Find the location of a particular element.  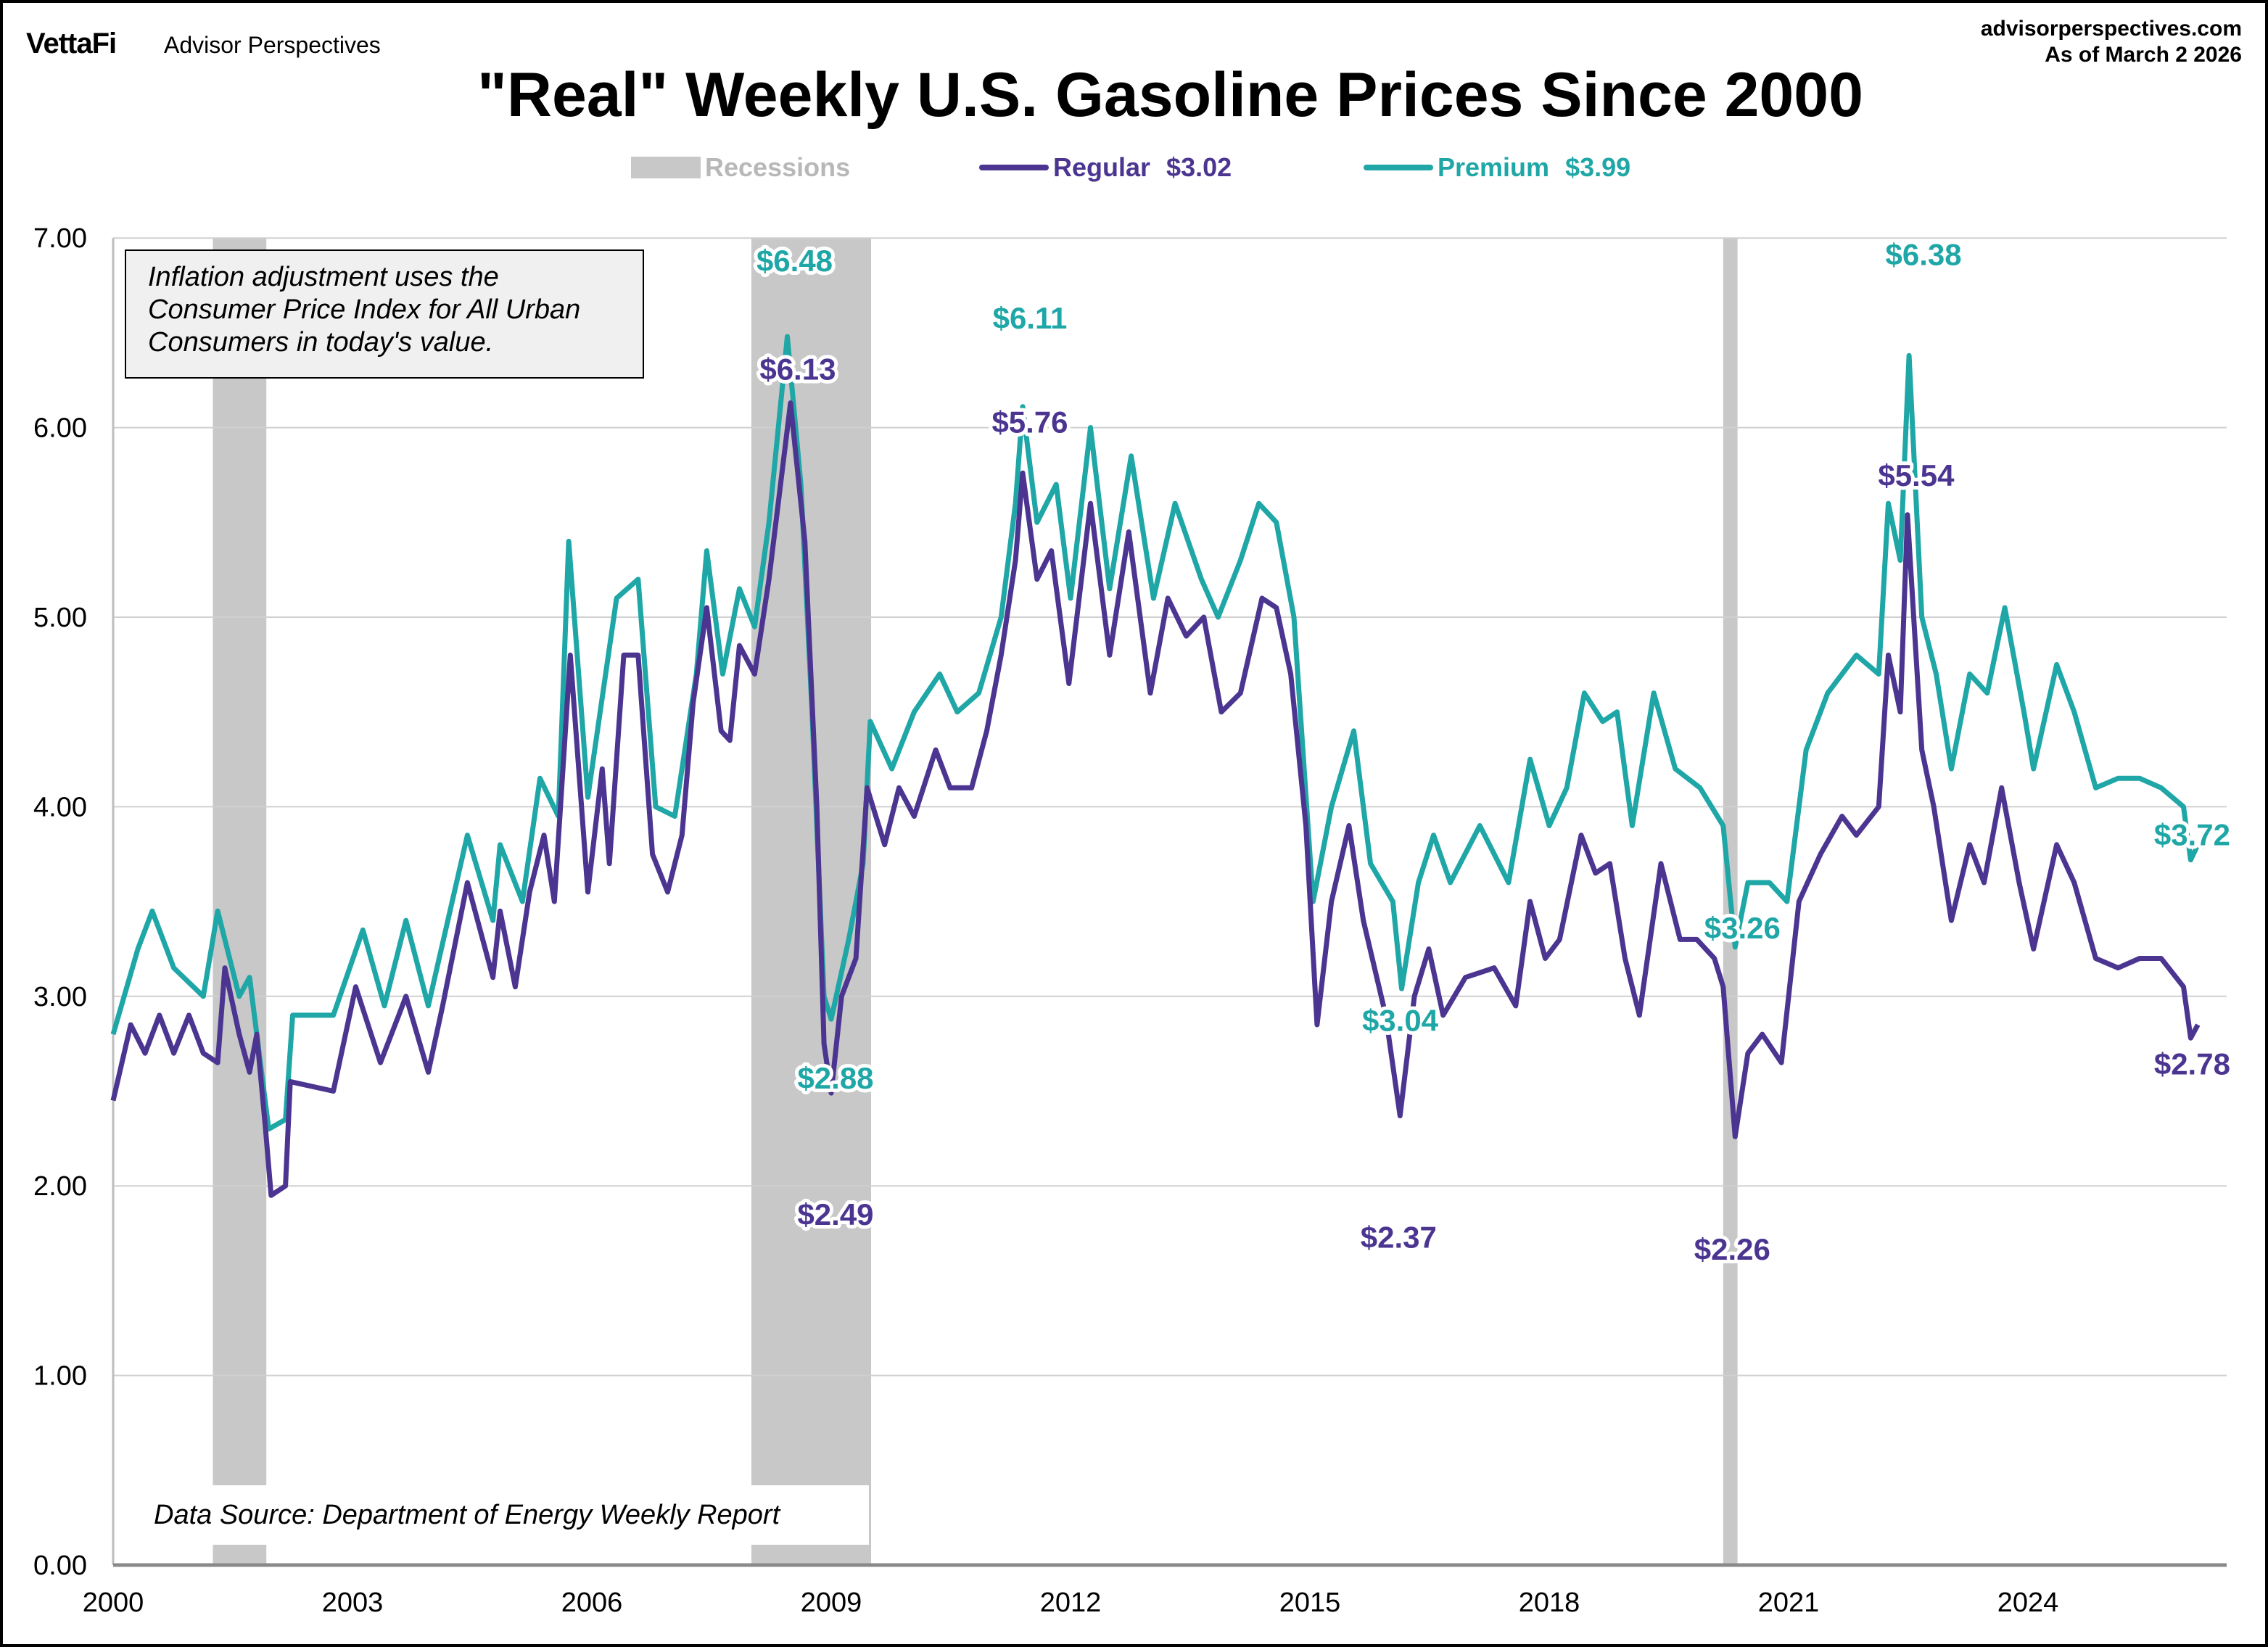

y-tick-label: 4.00 is located at coordinates (60, 807).